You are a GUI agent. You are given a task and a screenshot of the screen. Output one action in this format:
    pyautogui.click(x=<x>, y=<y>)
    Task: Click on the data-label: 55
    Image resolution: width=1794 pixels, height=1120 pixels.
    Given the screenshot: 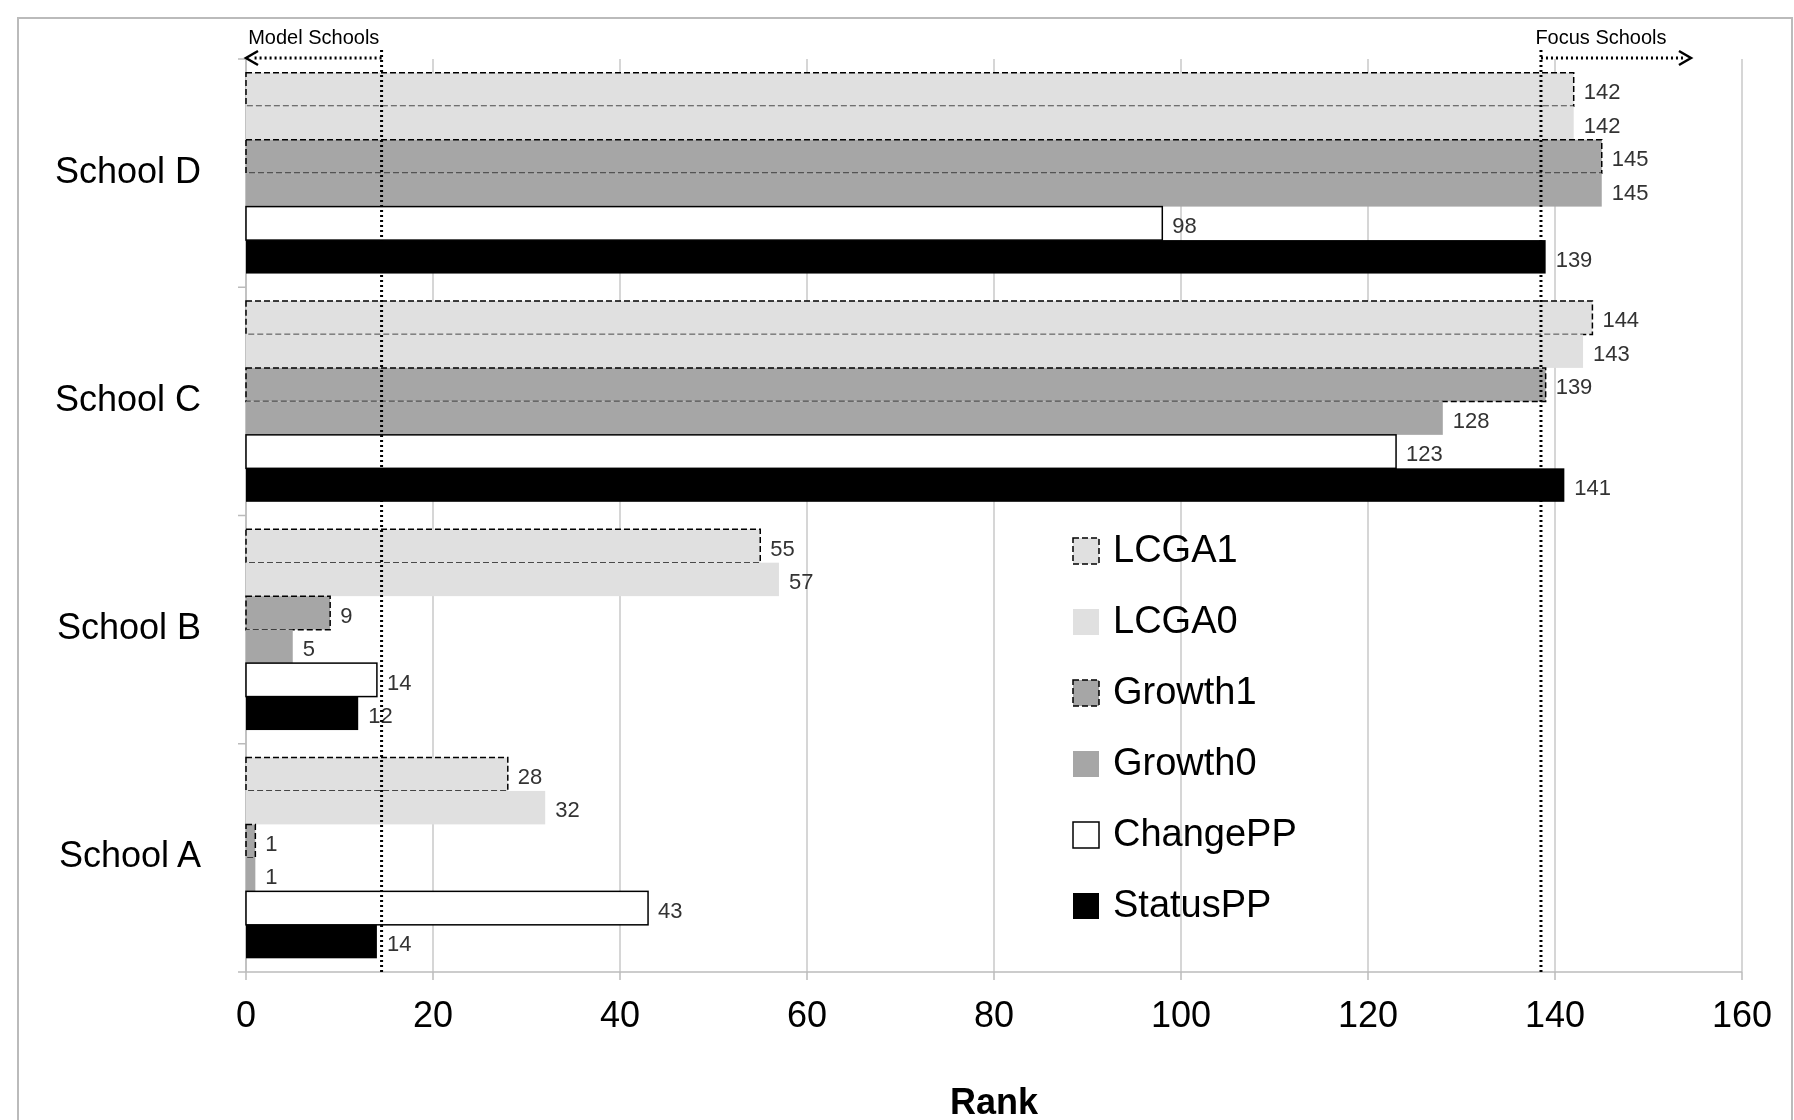 What is the action you would take?
    pyautogui.click(x=782, y=548)
    